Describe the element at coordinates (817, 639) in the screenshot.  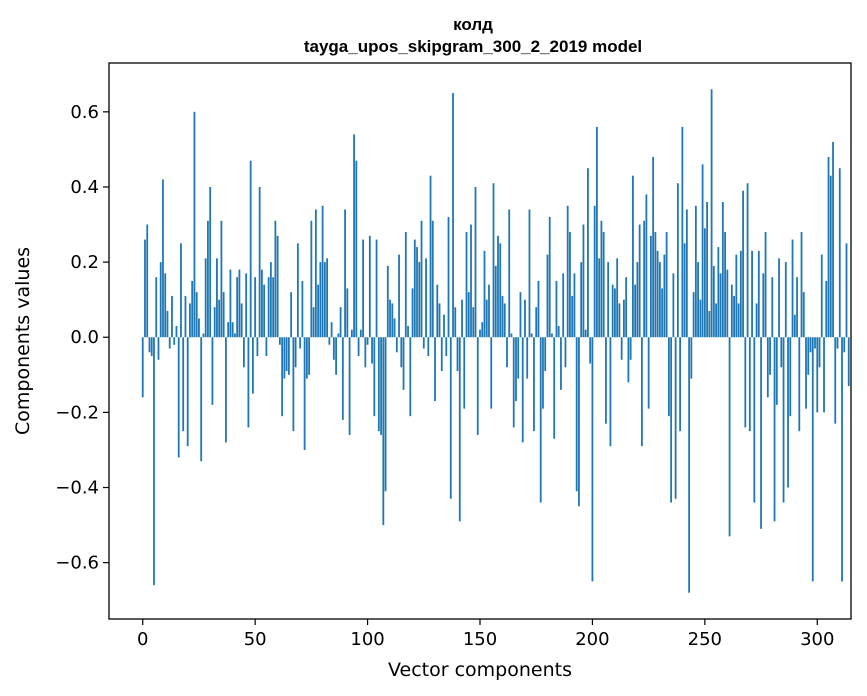
I see `x-tick-label: 300` at that location.